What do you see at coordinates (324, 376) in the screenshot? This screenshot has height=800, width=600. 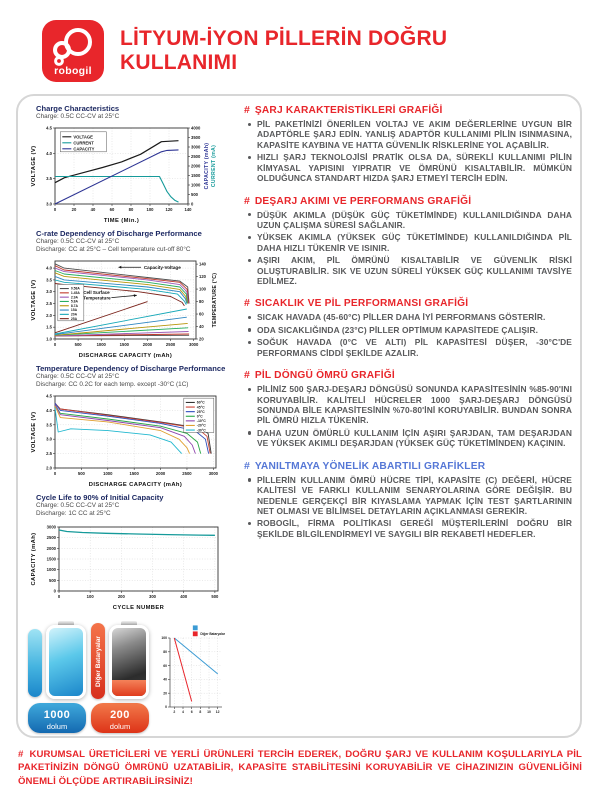 I see `section-title: PİL DÖNGÜ ÖMRÜ GRAFİĞİ` at bounding box center [324, 376].